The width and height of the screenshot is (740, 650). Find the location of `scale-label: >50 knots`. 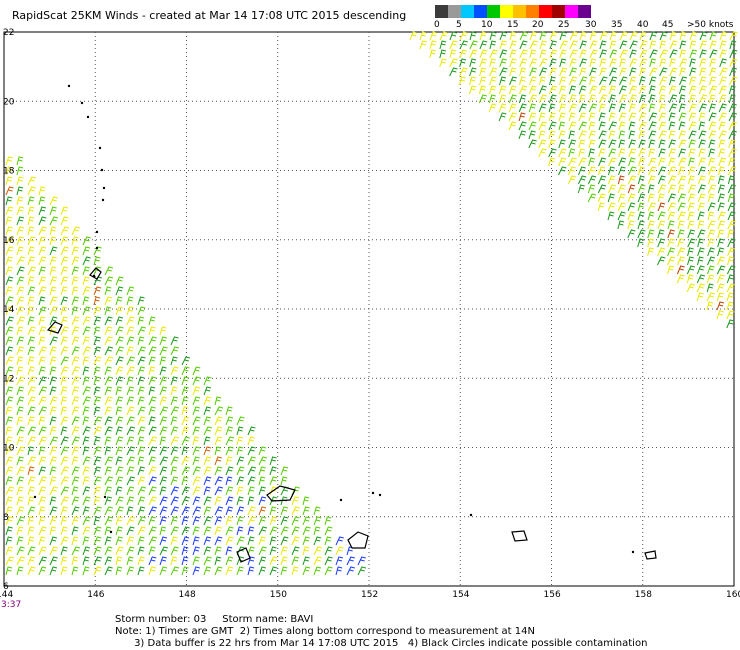

scale-label: >50 knots is located at coordinates (710, 25).